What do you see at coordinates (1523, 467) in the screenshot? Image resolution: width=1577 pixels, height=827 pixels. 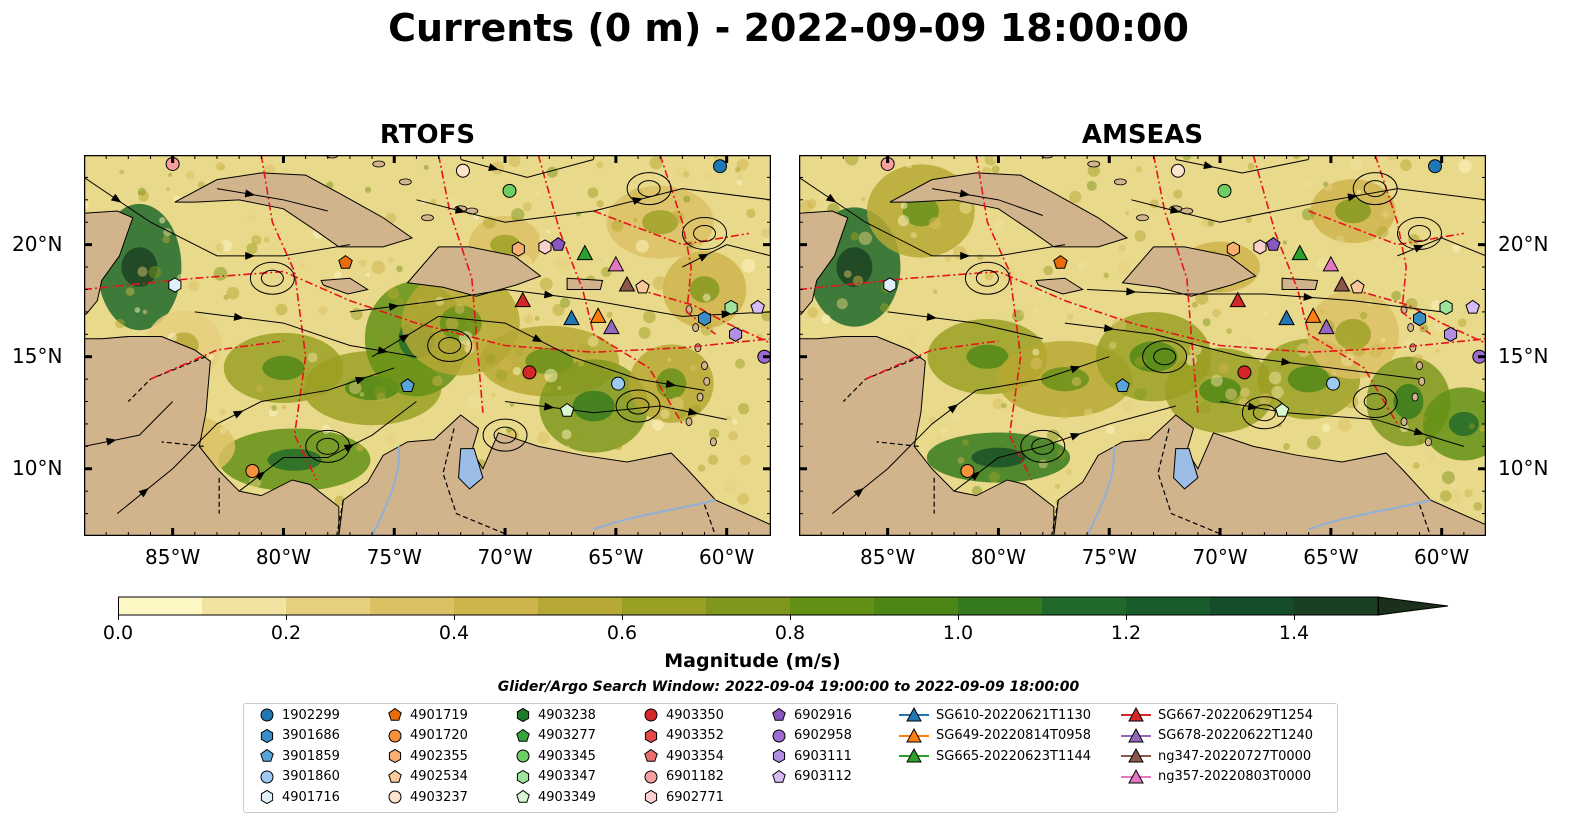 I see `lat-tick-label: 10°N` at bounding box center [1523, 467].